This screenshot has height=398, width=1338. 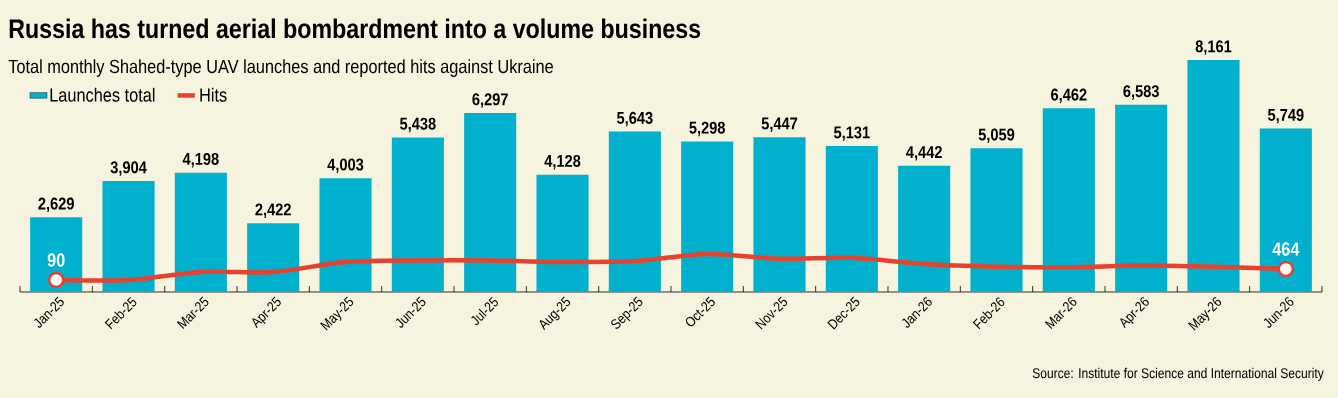 I want to click on data-label: 4,003, so click(x=345, y=165).